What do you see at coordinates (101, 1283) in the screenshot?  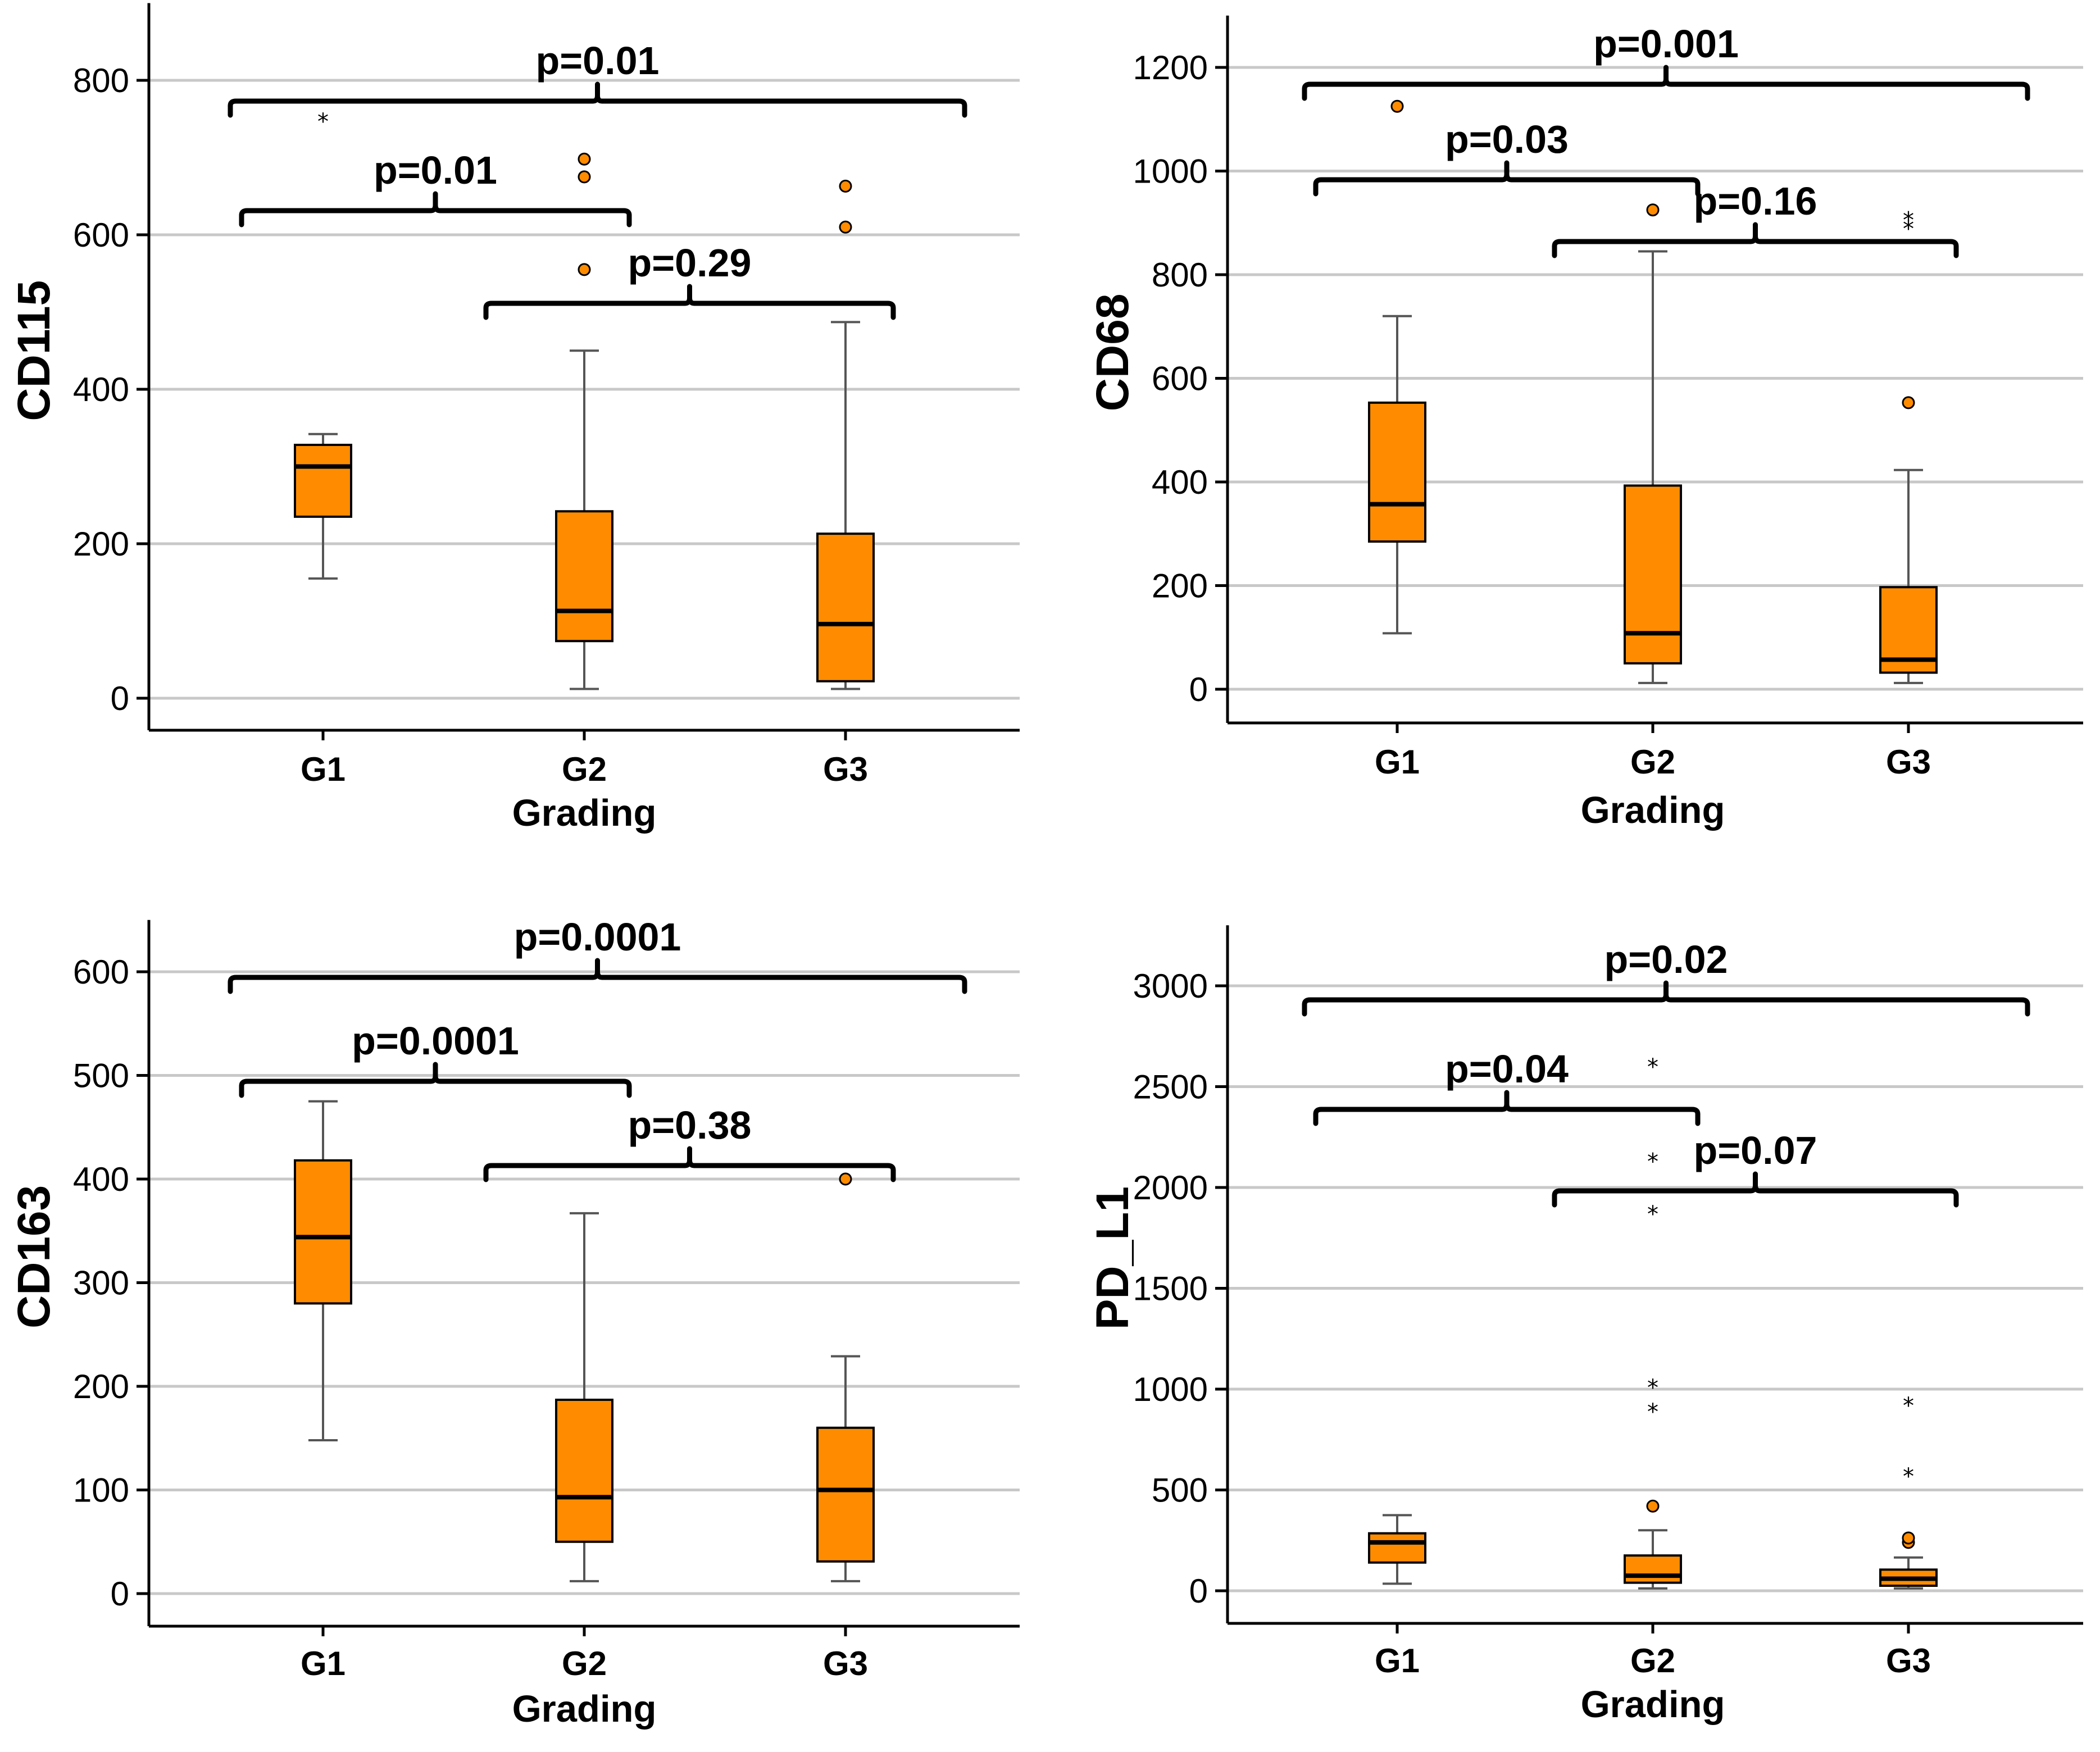 I see `y-tick-label: 300` at bounding box center [101, 1283].